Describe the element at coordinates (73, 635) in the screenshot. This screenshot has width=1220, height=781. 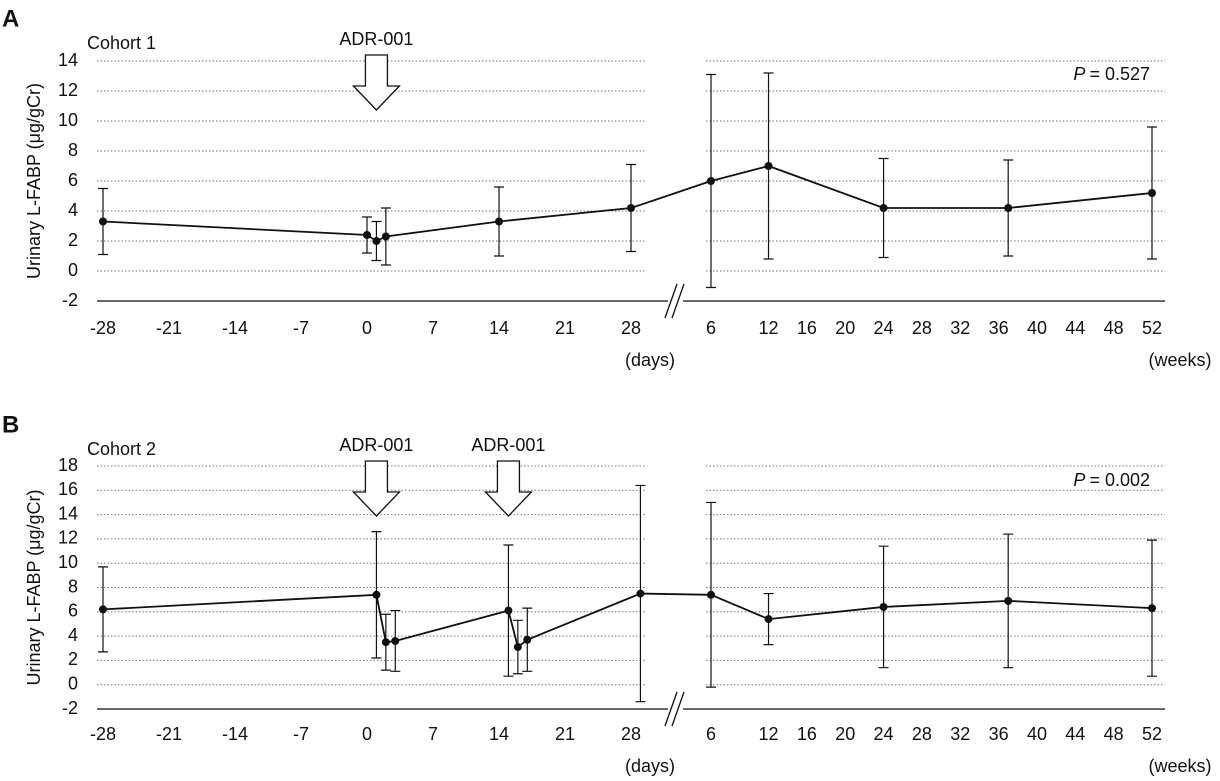
I see `y-tick-label: 4` at that location.